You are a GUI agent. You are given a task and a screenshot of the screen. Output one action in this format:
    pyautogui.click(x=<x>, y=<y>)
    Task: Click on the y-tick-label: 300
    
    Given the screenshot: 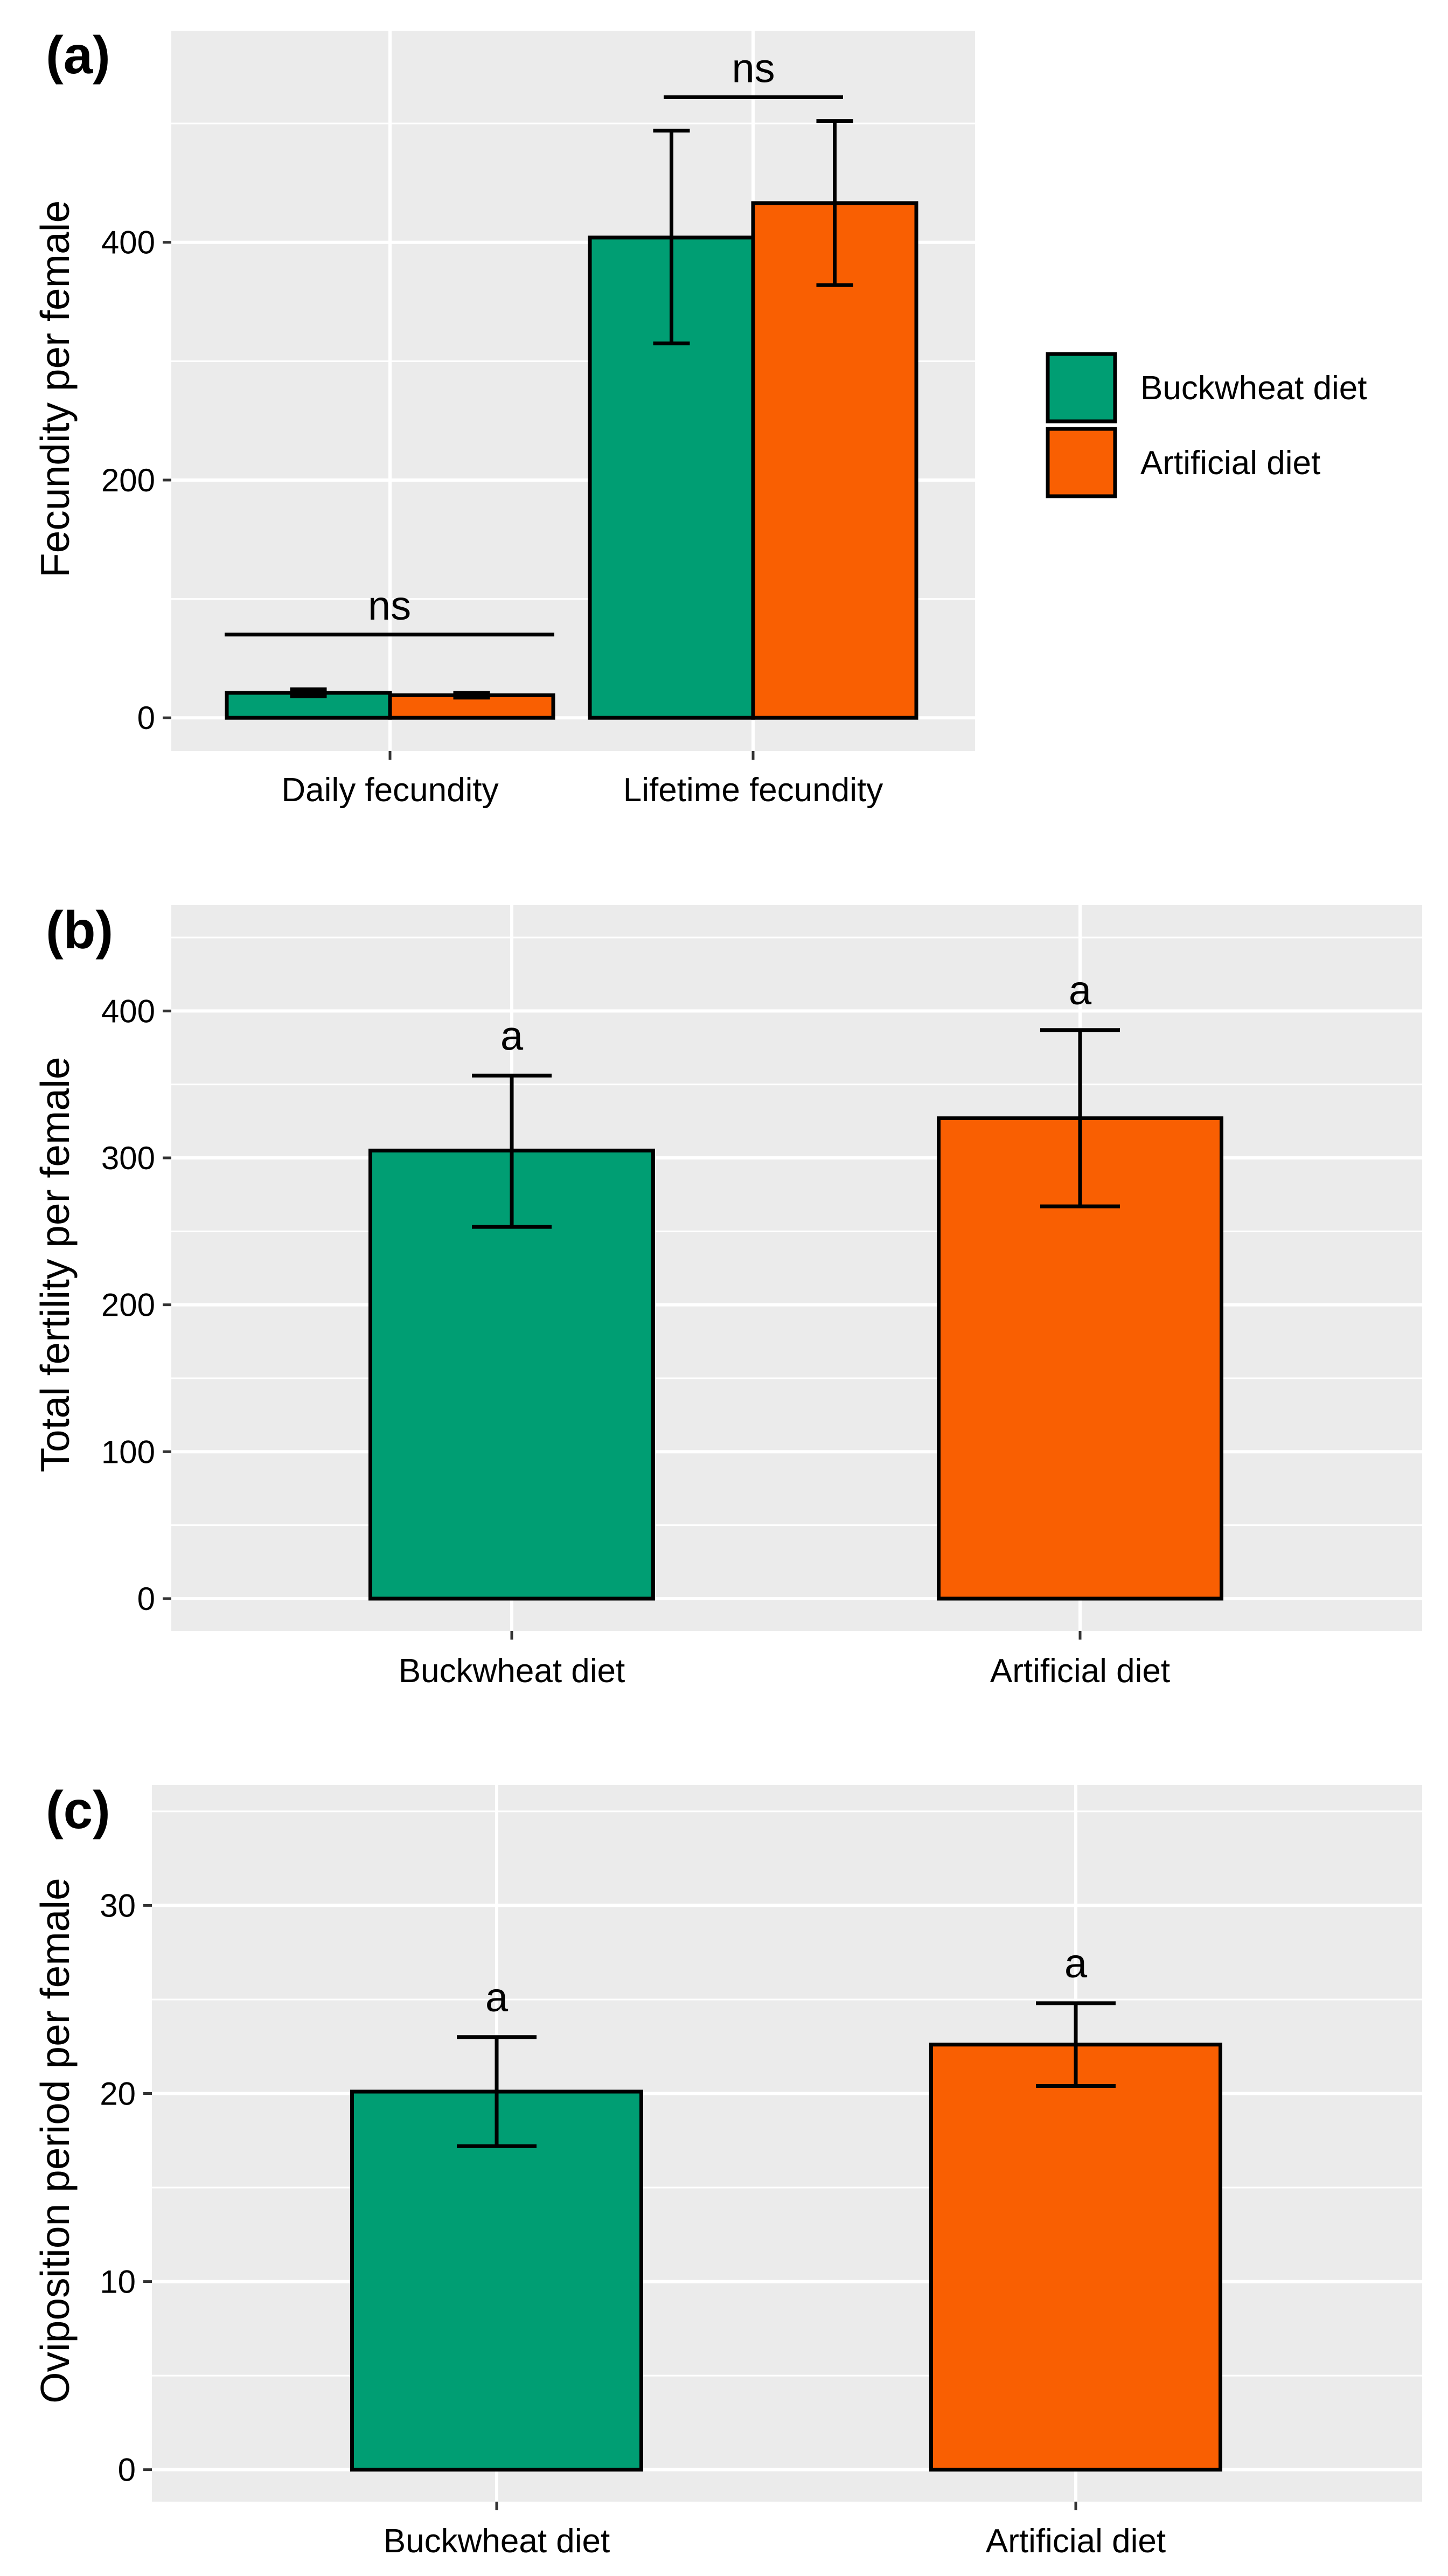 What is the action you would take?
    pyautogui.click(x=128, y=1158)
    